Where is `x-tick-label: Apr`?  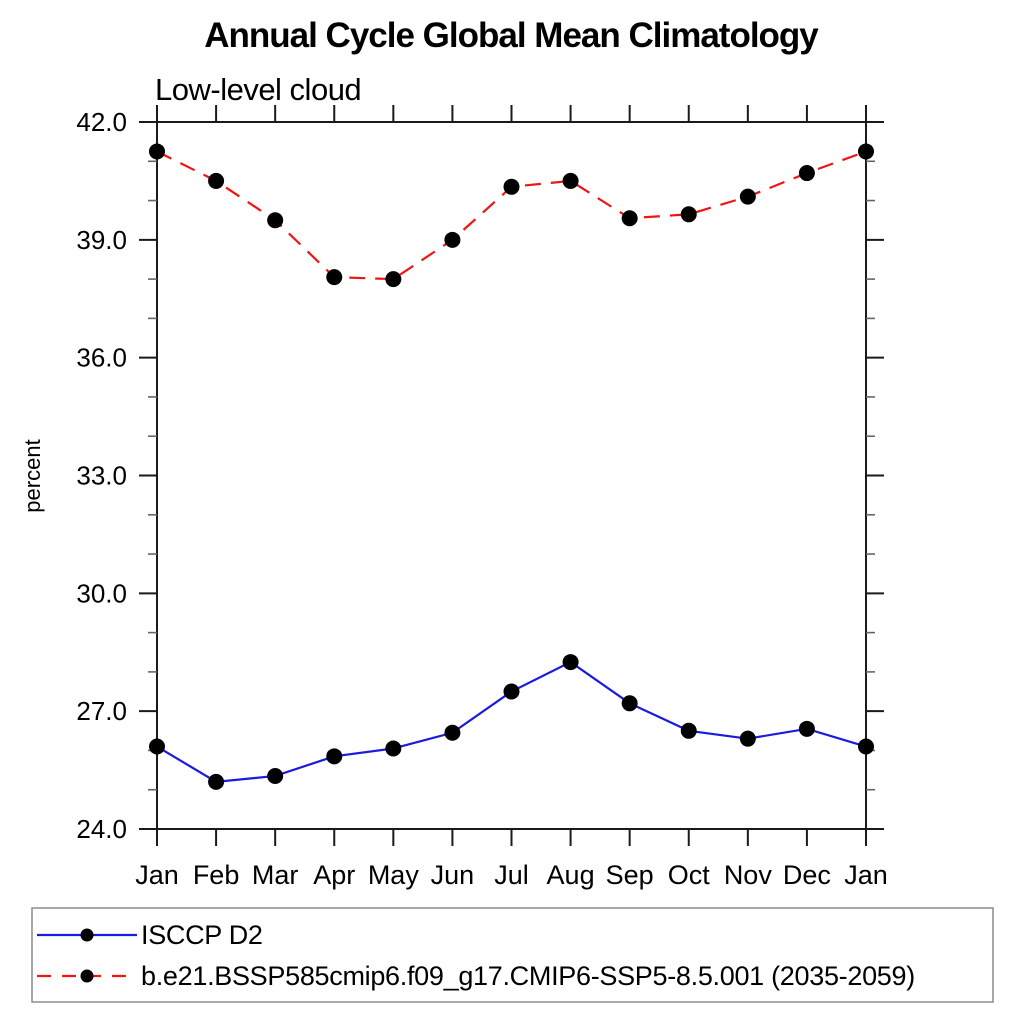
x-tick-label: Apr is located at coordinates (334, 875).